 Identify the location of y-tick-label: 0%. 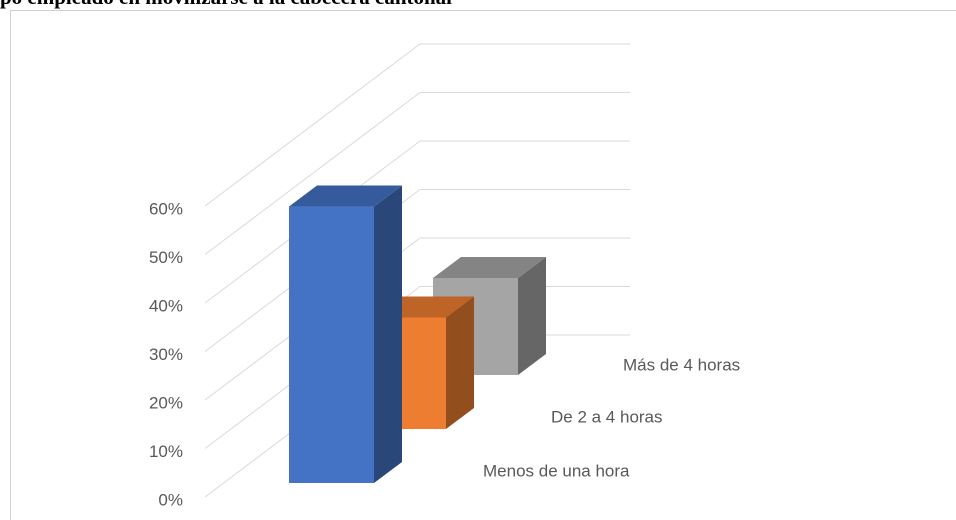
(170, 499).